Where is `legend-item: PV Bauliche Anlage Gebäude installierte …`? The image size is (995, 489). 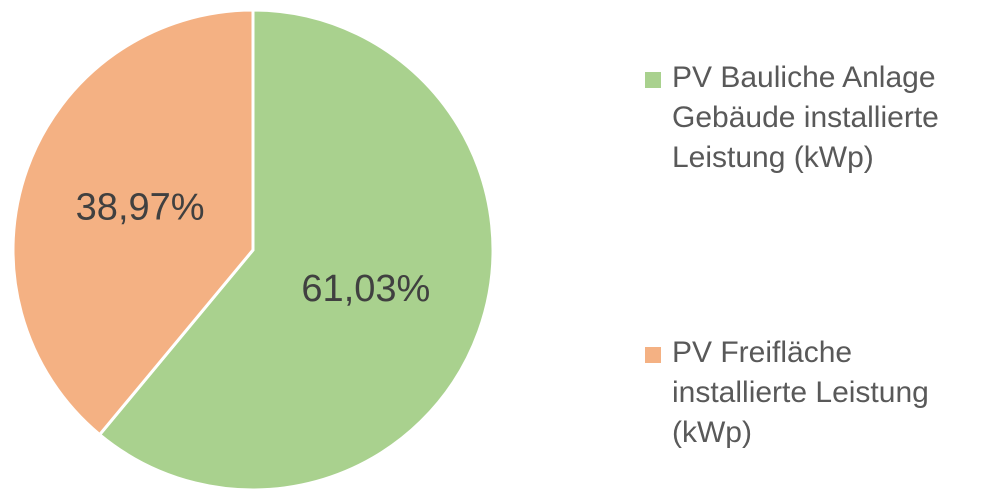
legend-item: PV Bauliche Anlage Gebäude installierte … is located at coordinates (812, 118).